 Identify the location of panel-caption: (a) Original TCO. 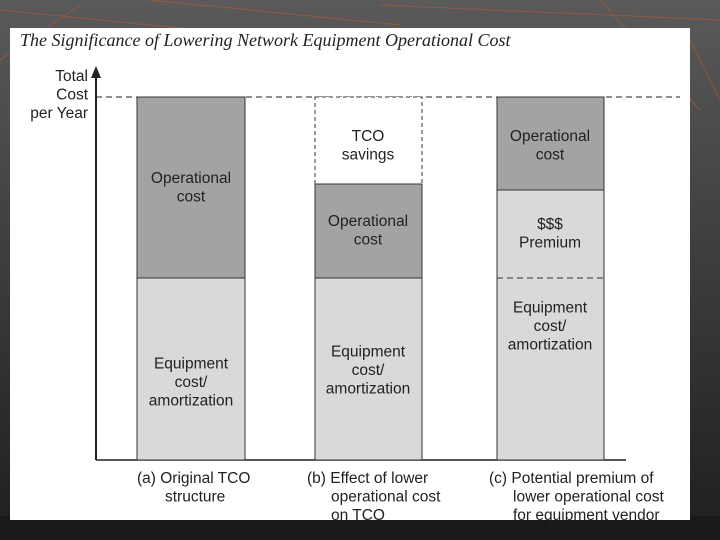
(193, 478).